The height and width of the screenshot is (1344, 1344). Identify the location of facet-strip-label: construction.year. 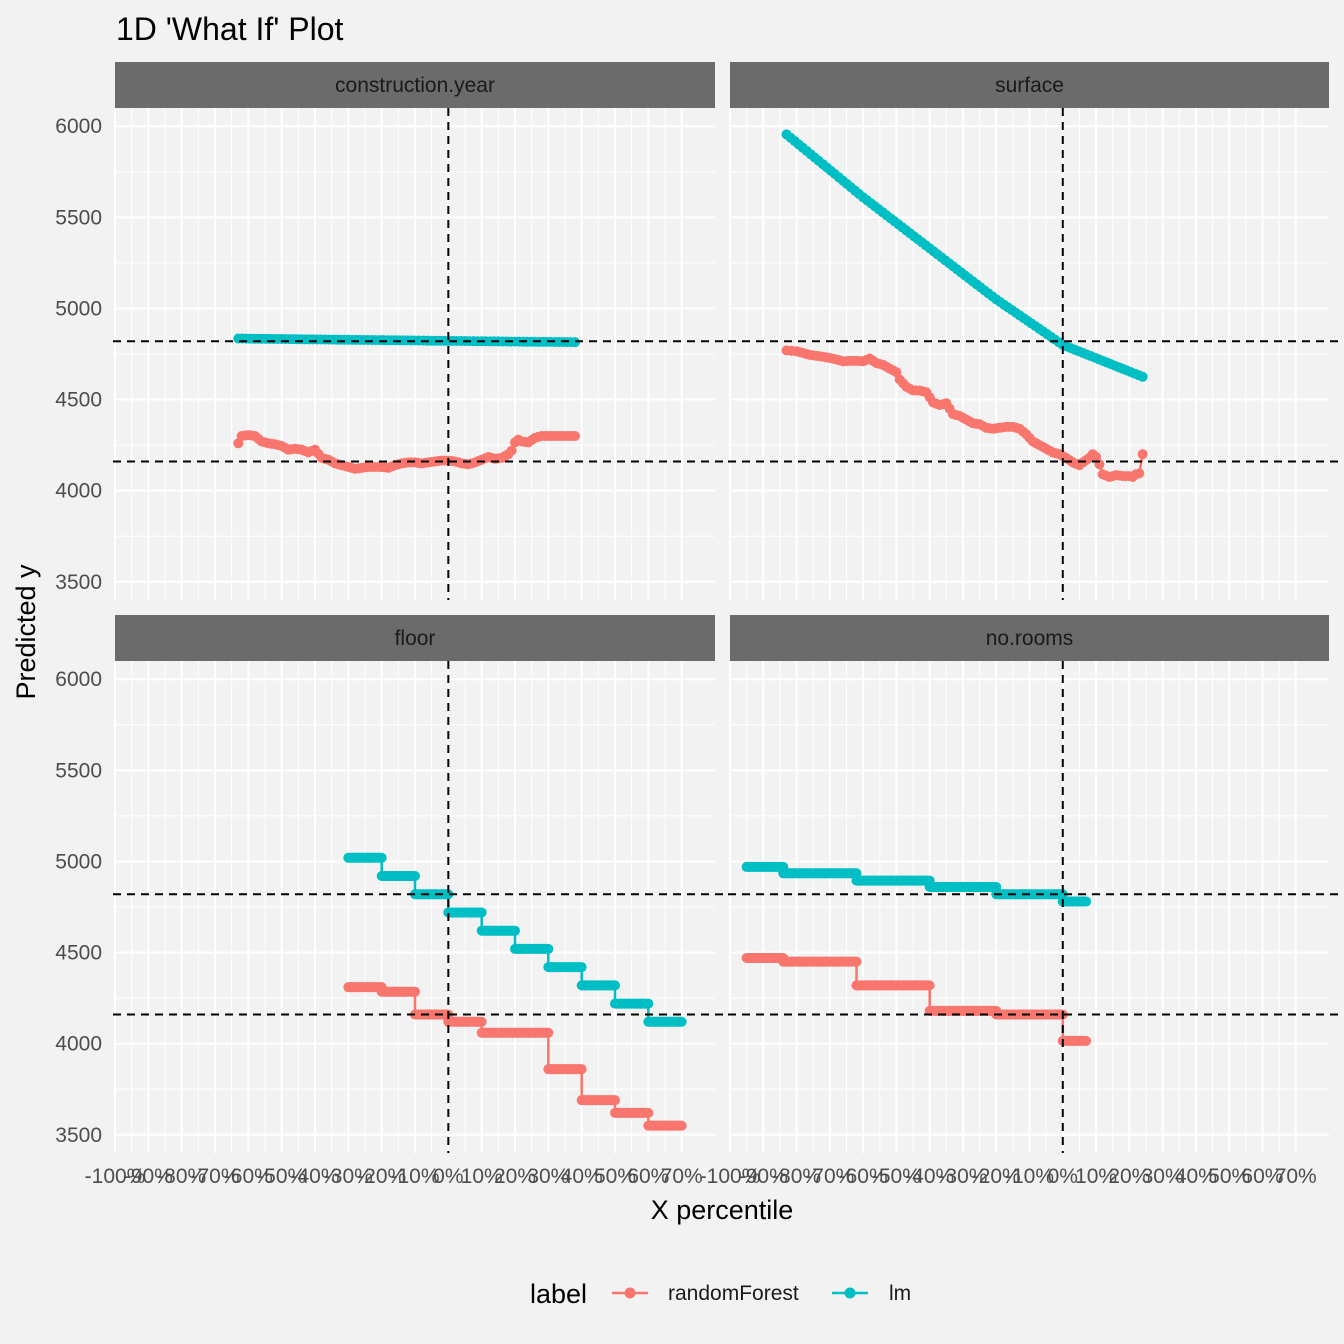
(415, 85).